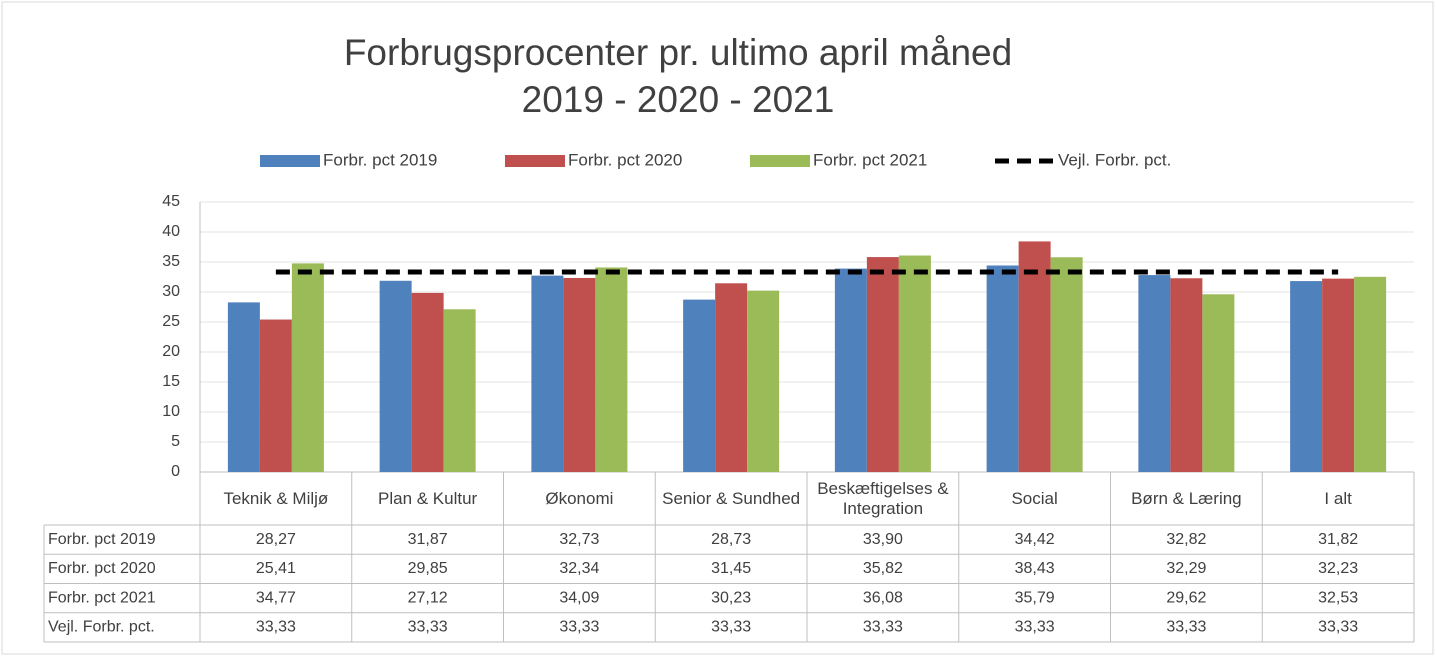 This screenshot has width=1436, height=662. Describe the element at coordinates (1338, 568) in the screenshot. I see `table-cell: 32,23` at that location.